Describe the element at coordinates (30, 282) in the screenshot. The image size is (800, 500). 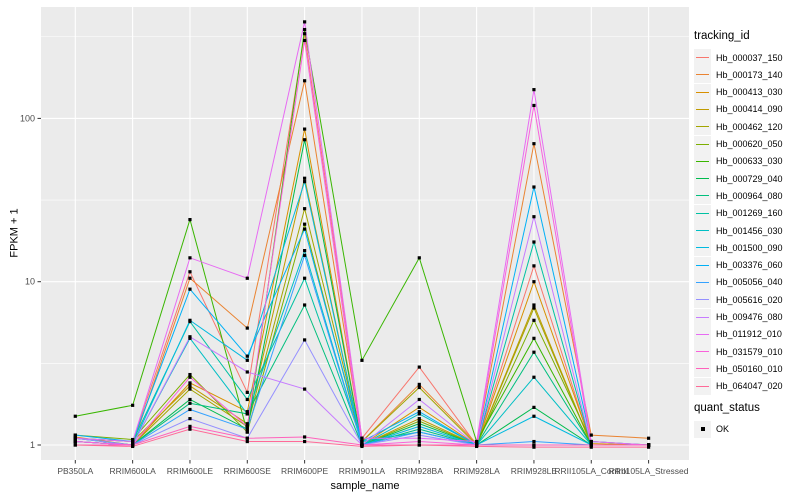
I see `y-tick-label: 10` at that location.